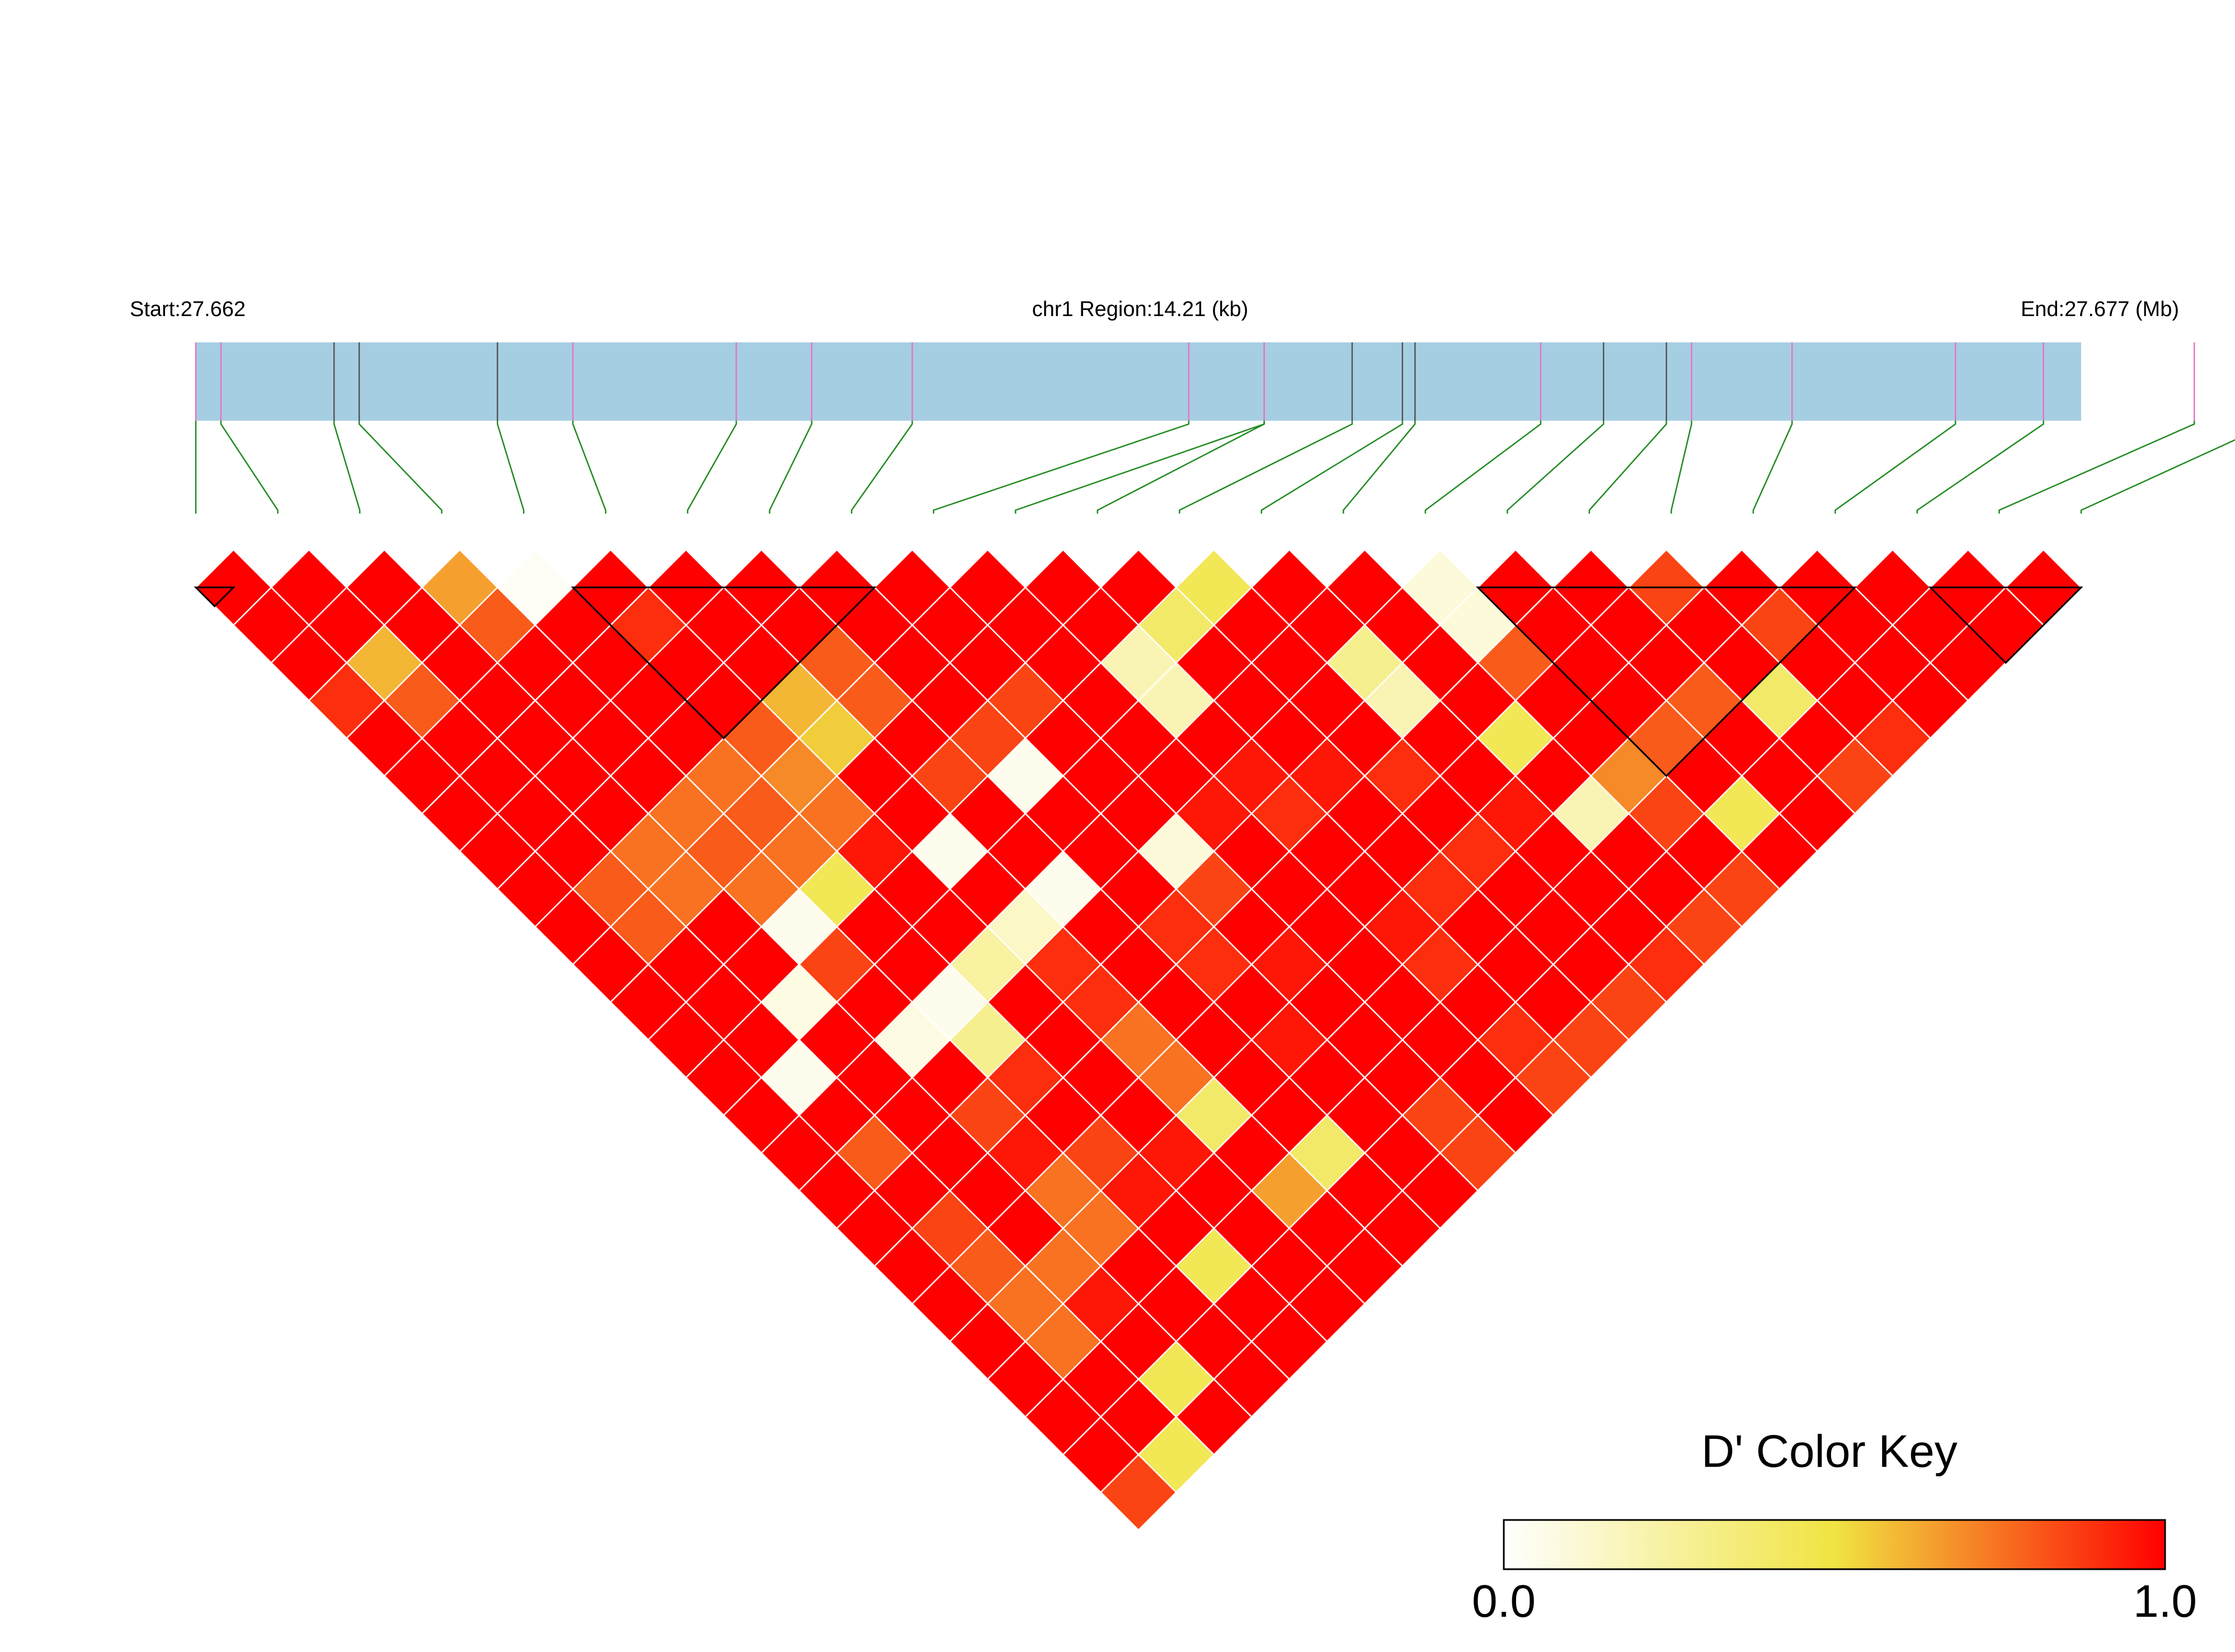 This screenshot has width=2235, height=1652. I want to click on color-key-min-label: 0.0, so click(1504, 1602).